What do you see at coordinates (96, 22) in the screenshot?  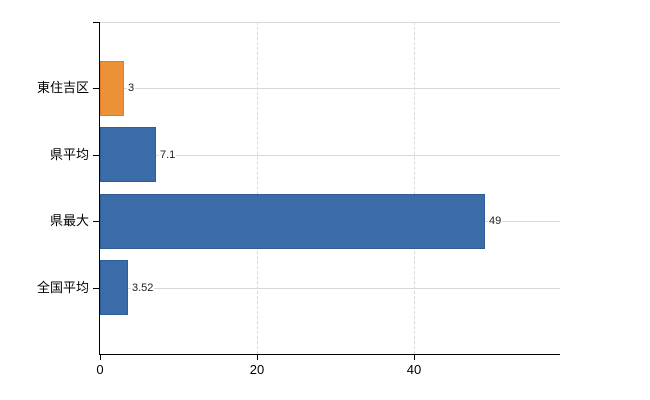 I see `y-axis-top-tick` at bounding box center [96, 22].